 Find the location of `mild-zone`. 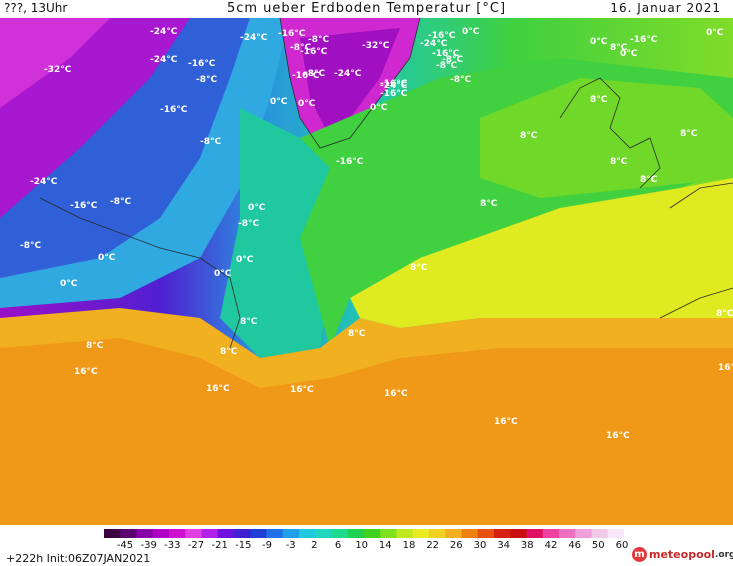

mild-zone is located at coordinates (541, 253).